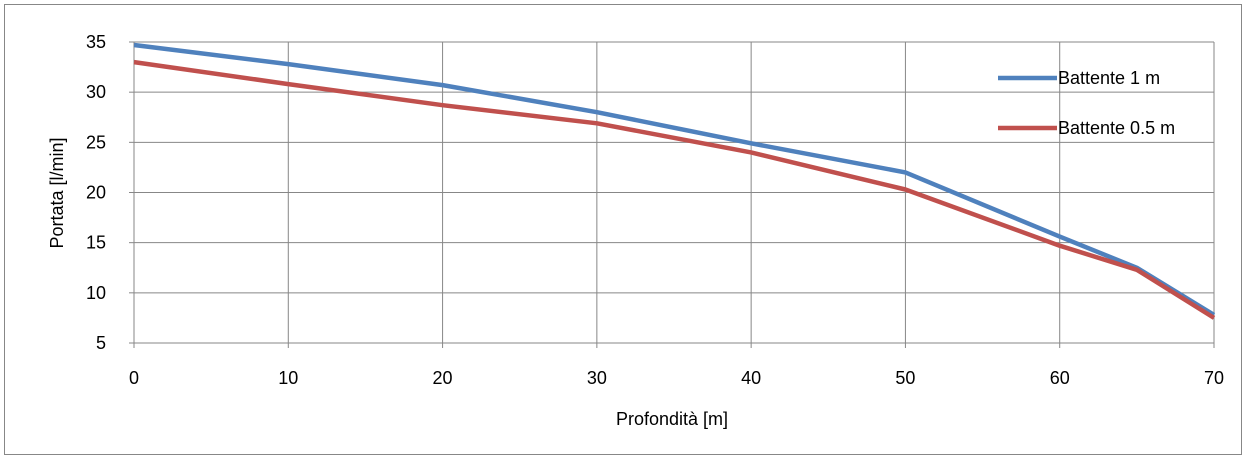 Image resolution: width=1246 pixels, height=459 pixels. Describe the element at coordinates (1214, 378) in the screenshot. I see `x-tick-label: 70` at that location.